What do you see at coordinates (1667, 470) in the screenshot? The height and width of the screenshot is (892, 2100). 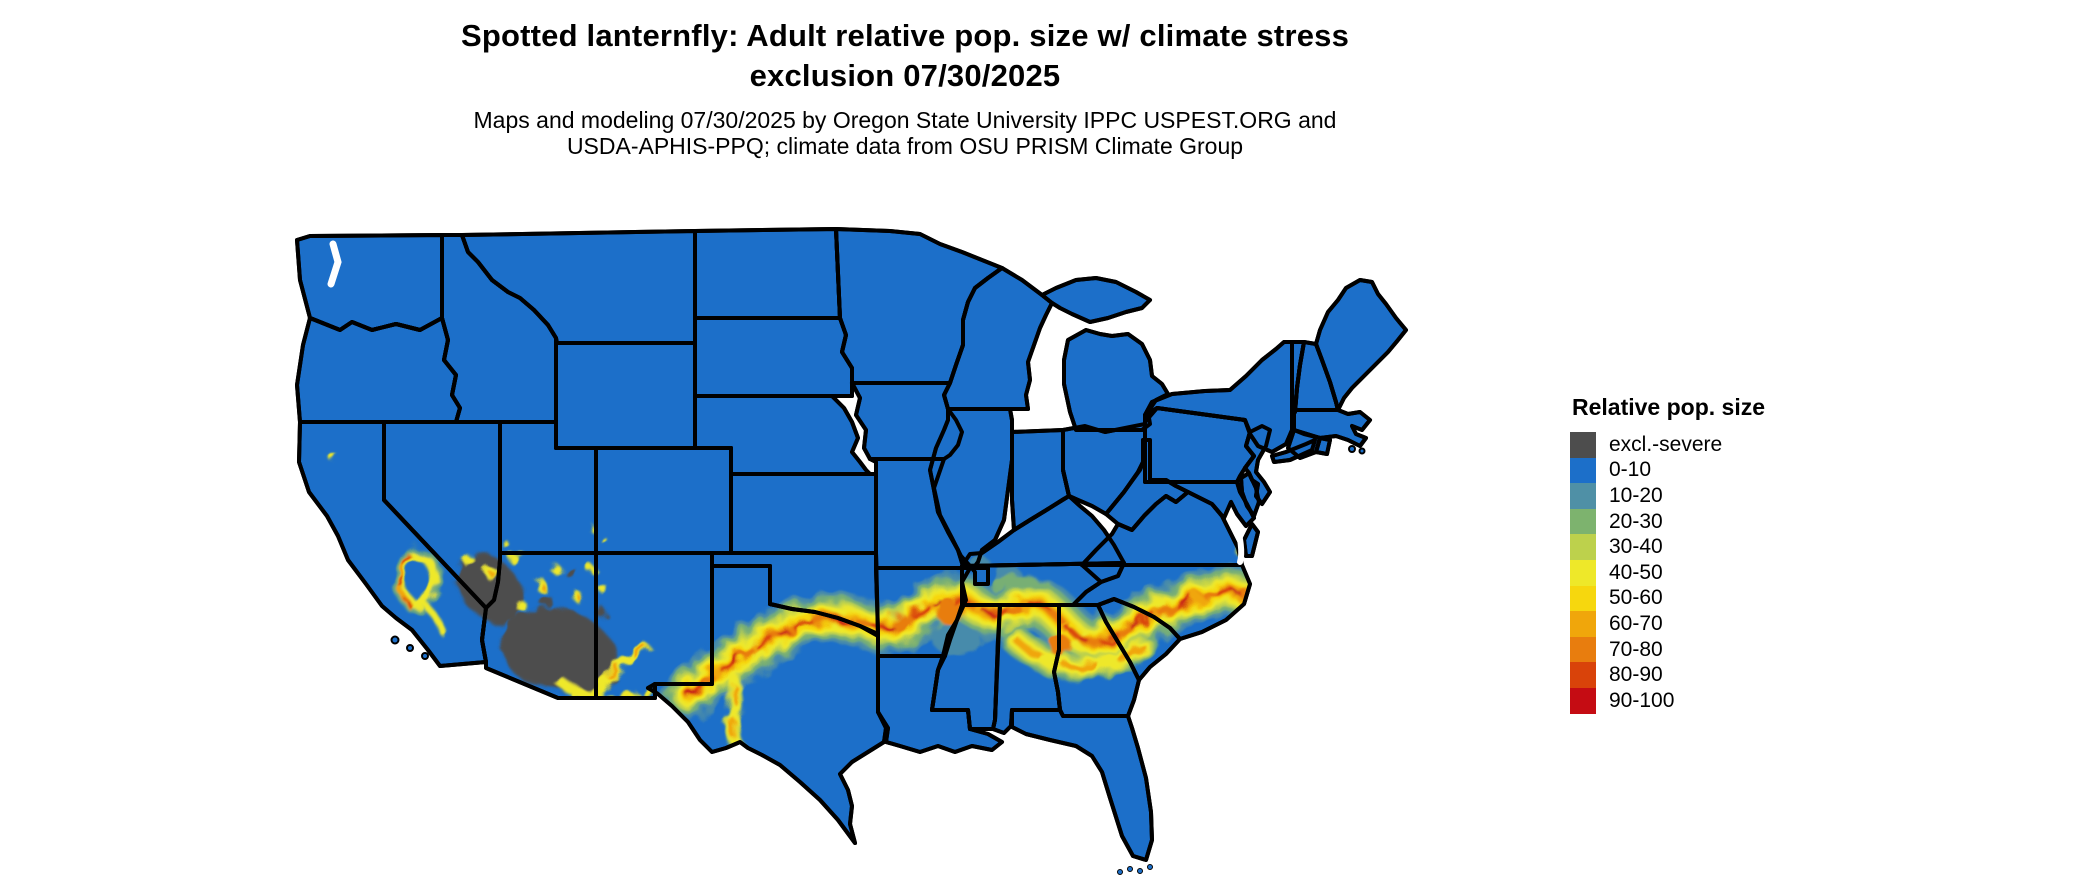 I see `legend-item: 0-10` at bounding box center [1667, 470].